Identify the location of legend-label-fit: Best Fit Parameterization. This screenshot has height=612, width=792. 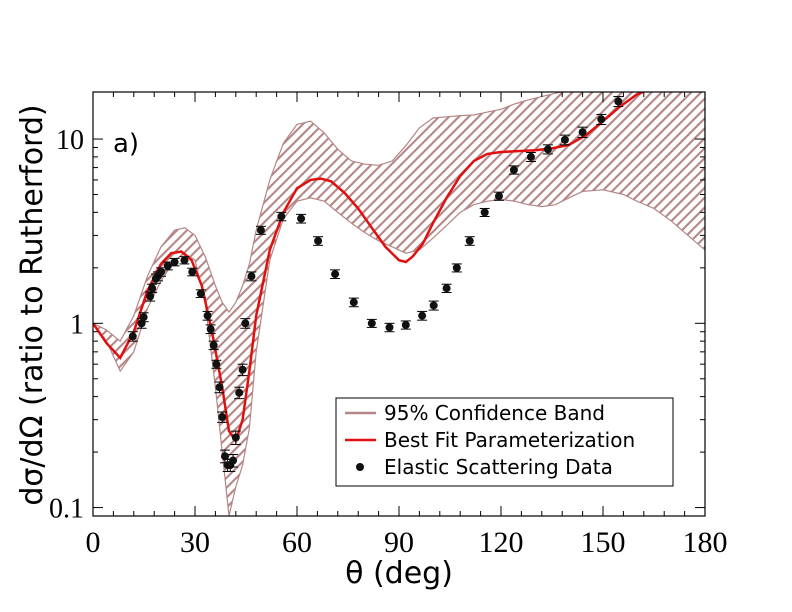
(509, 440).